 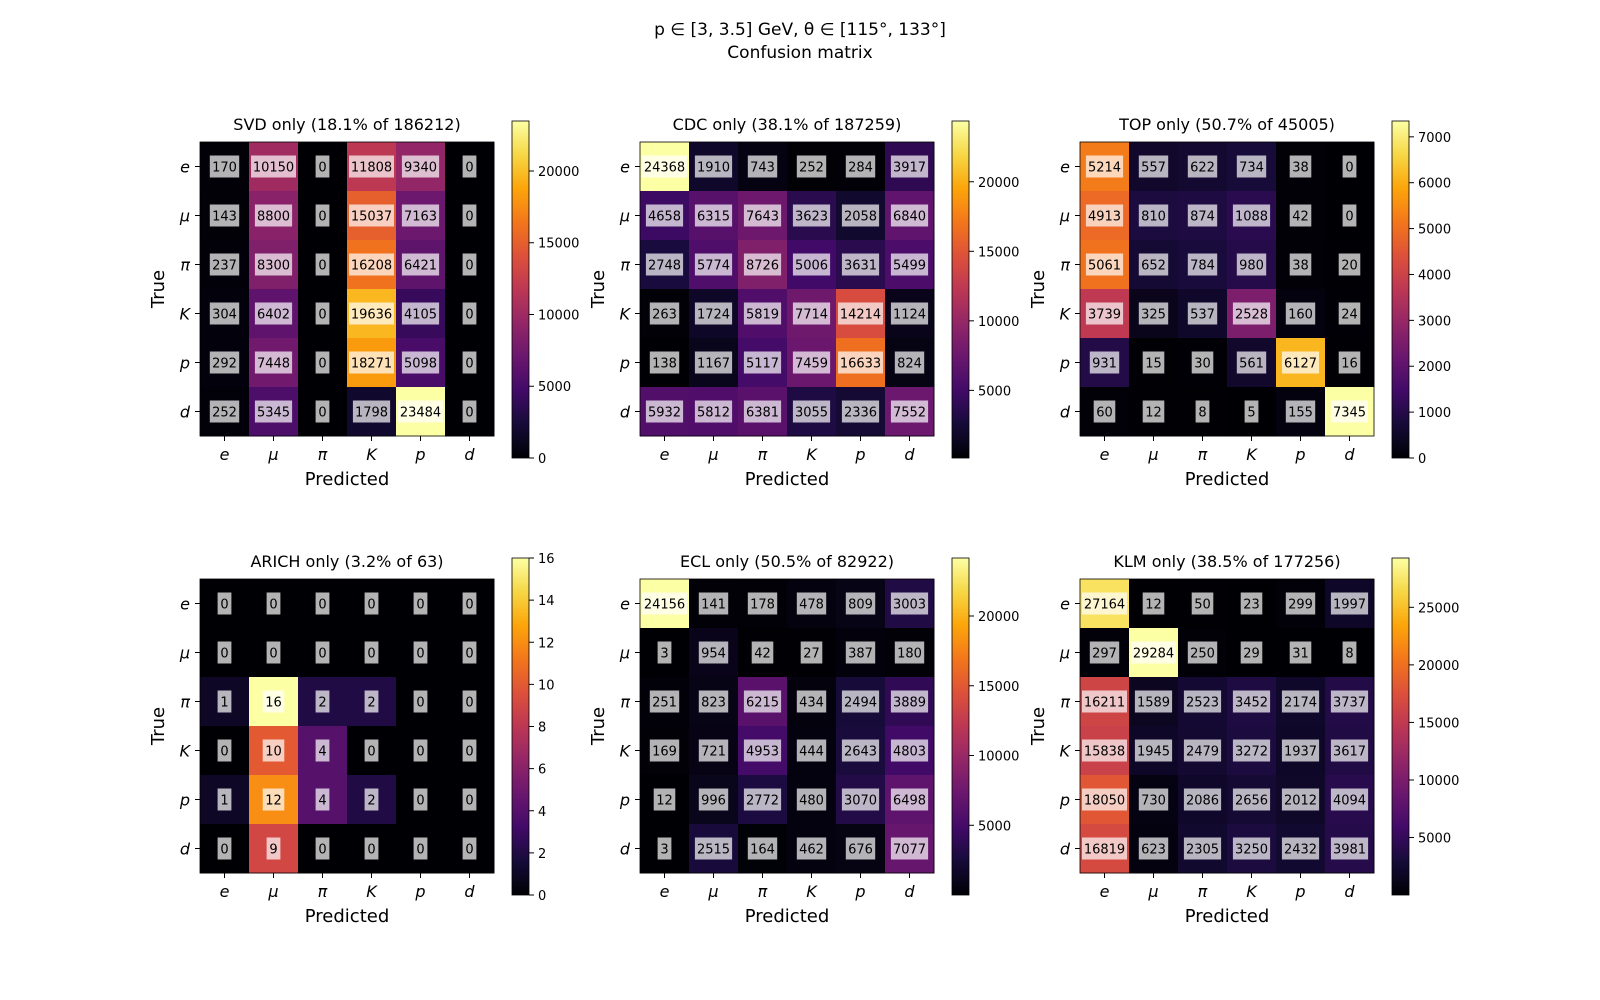 What do you see at coordinates (1434, 367) in the screenshot?
I see `colorbar-tick-label: 2000` at bounding box center [1434, 367].